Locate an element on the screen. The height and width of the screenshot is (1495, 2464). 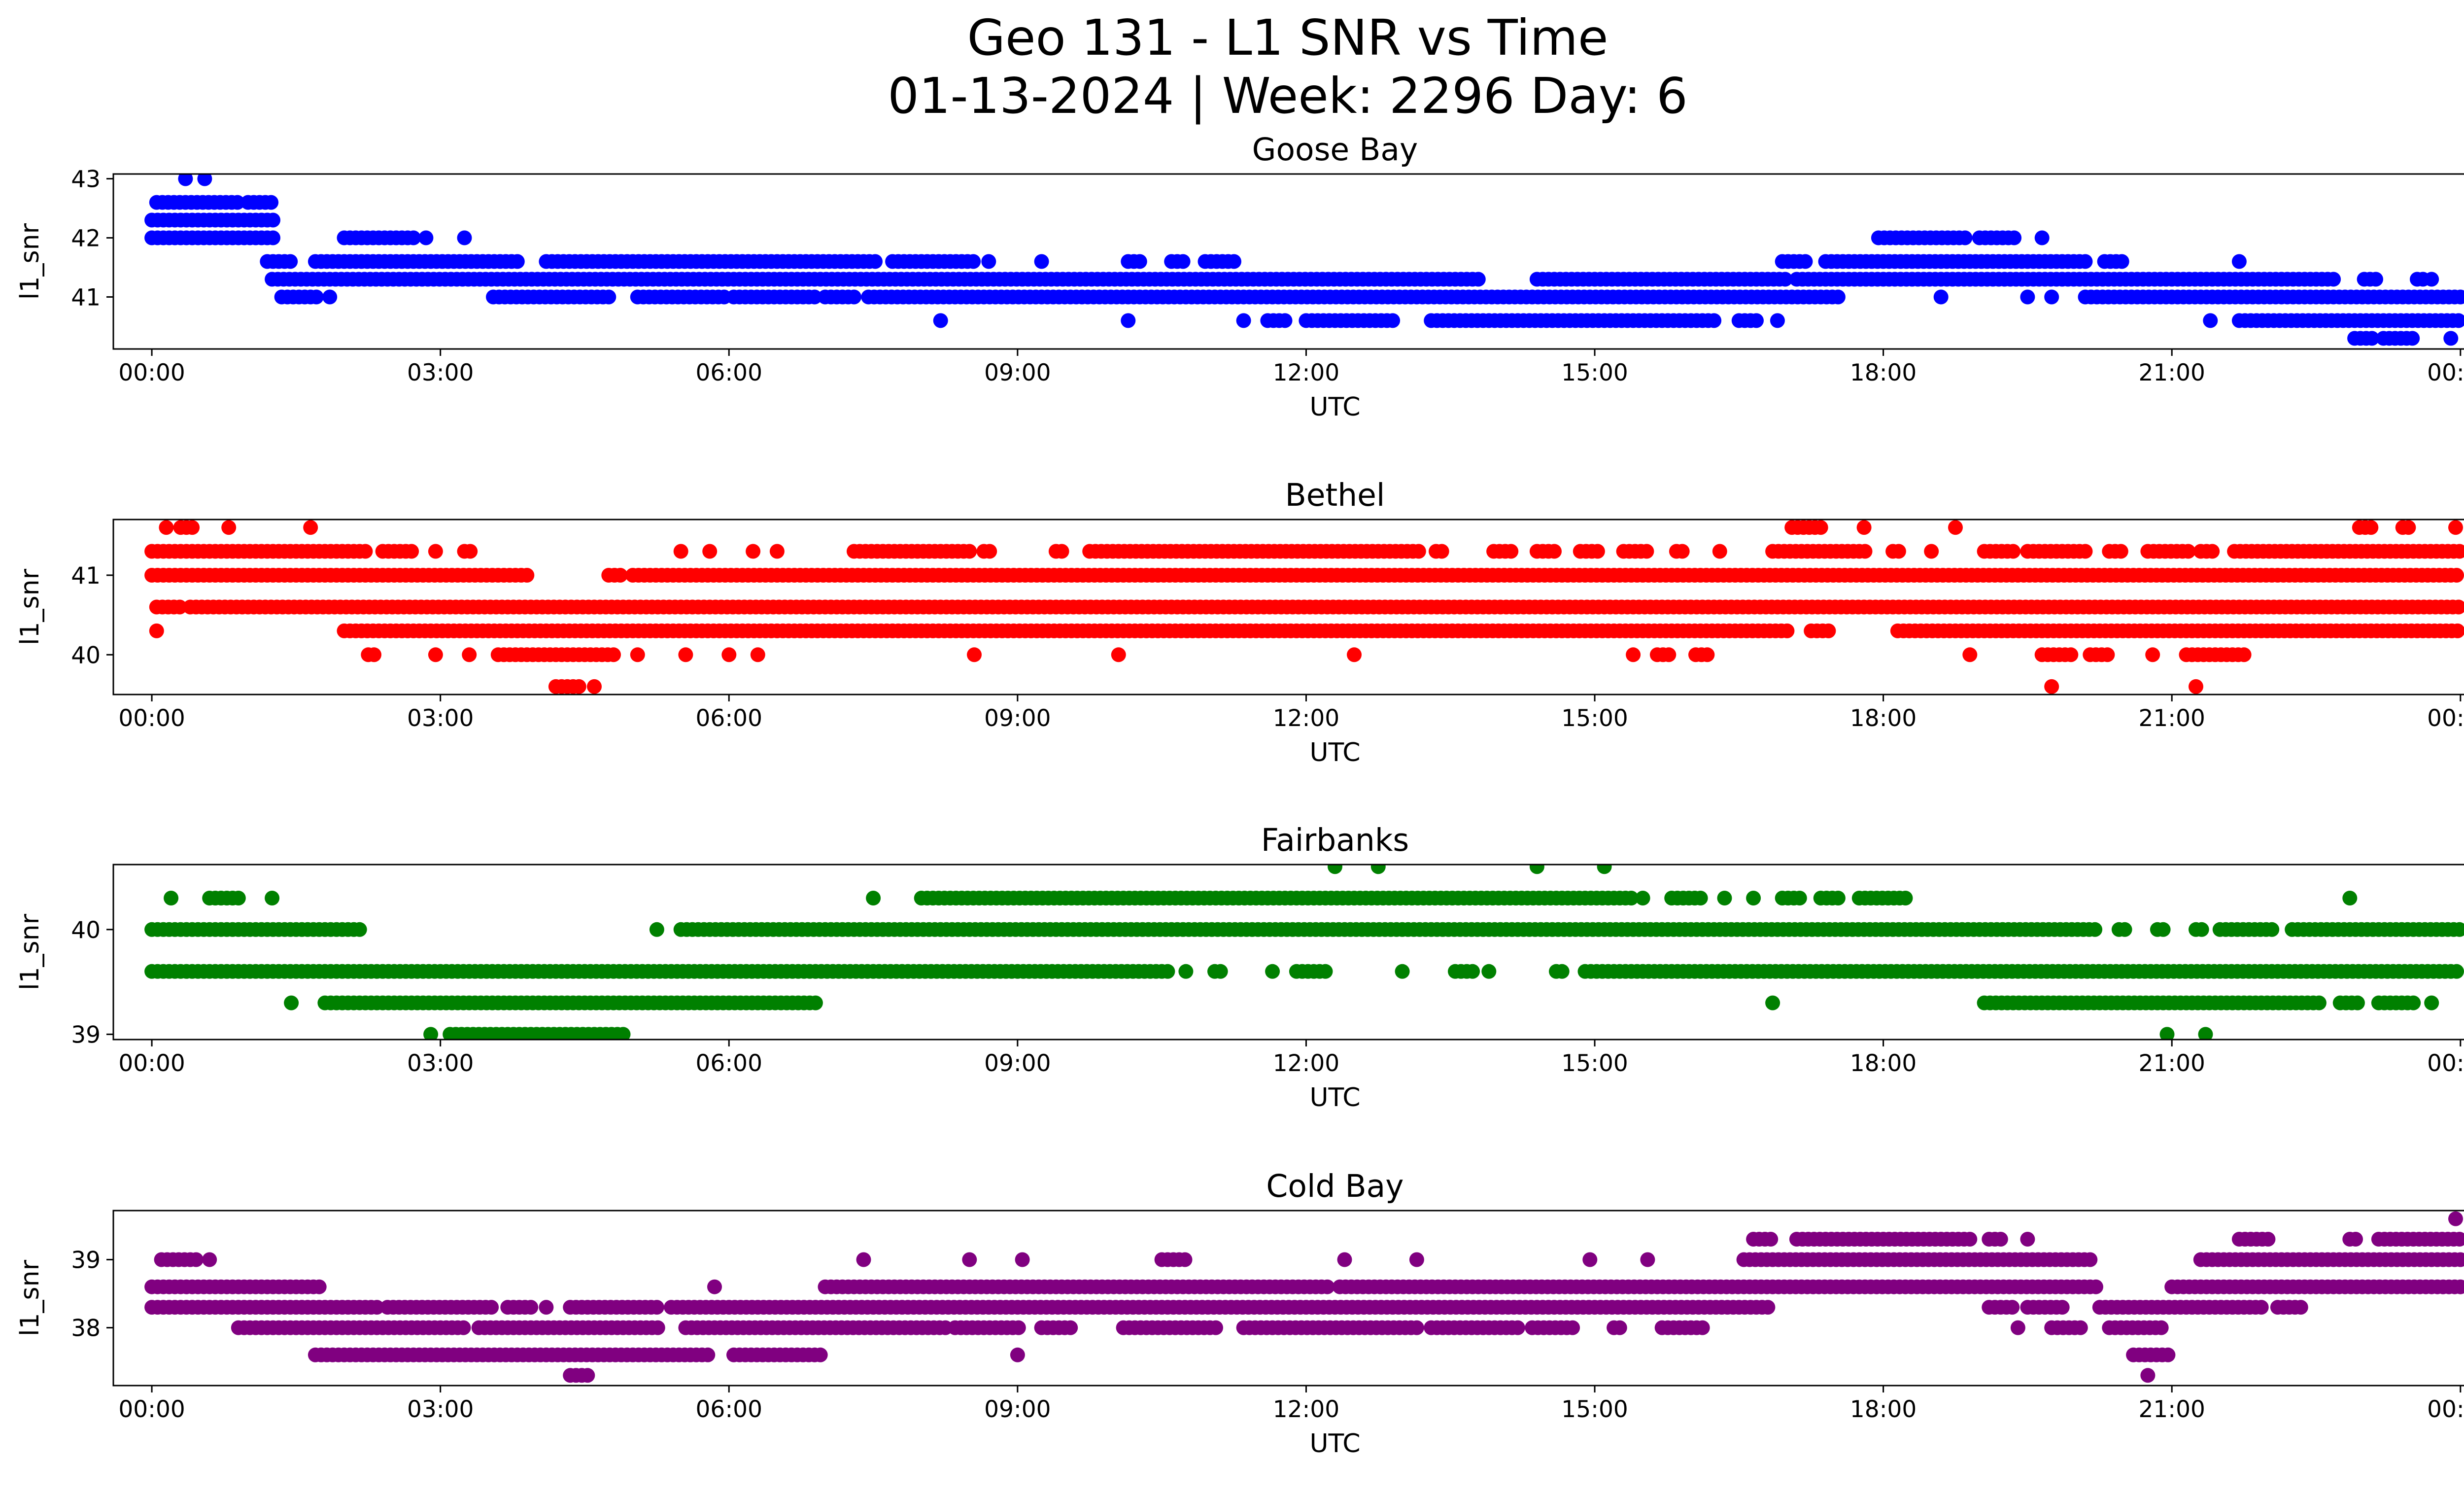
goose-bay-title: Goose Bay is located at coordinates (1335, 150).